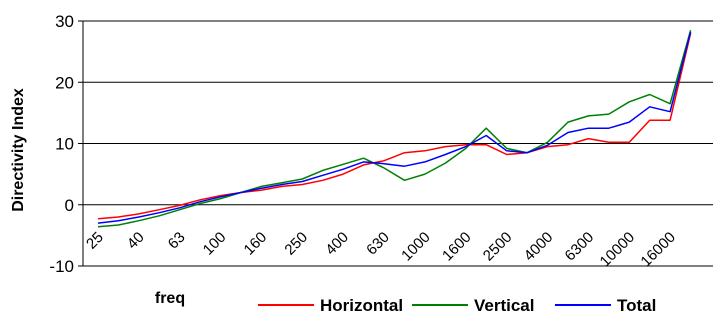 The image size is (722, 325). I want to click on x-tick-label: 100, so click(215, 244).